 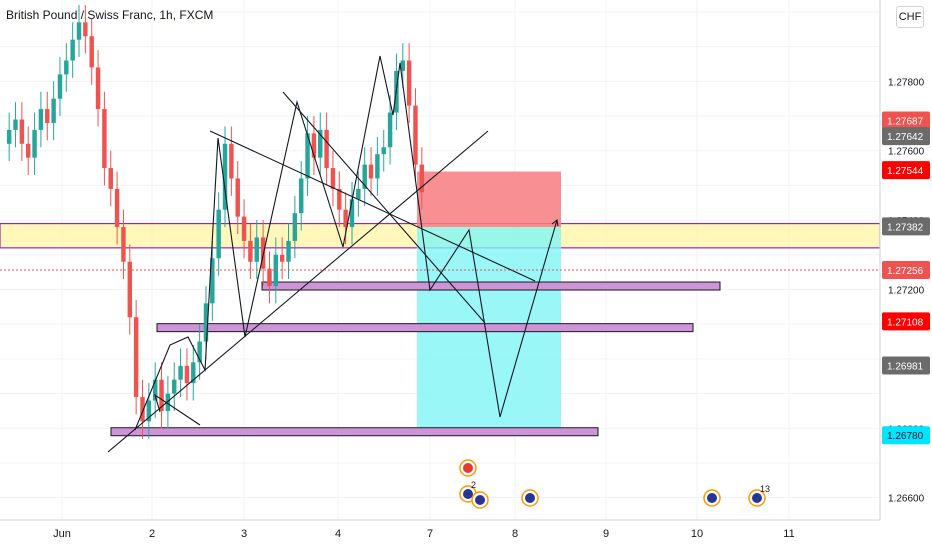 What do you see at coordinates (614, 484) in the screenshot?
I see `events-row: 2 13` at bounding box center [614, 484].